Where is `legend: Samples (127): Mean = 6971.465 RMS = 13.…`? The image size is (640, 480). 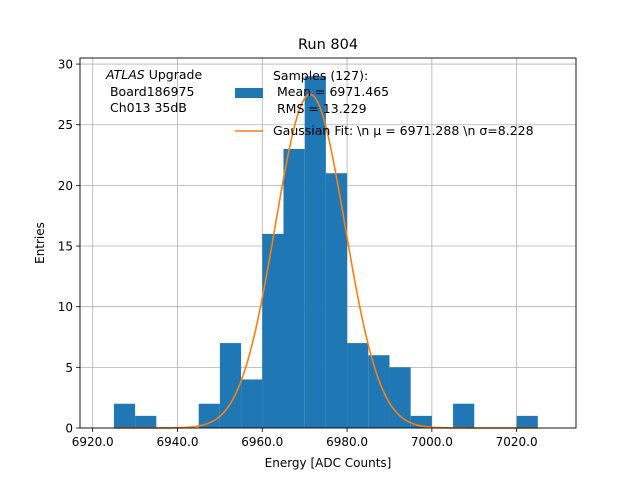 legend: Samples (127): Mean = 6971.465 RMS = 13.… is located at coordinates (384, 103).